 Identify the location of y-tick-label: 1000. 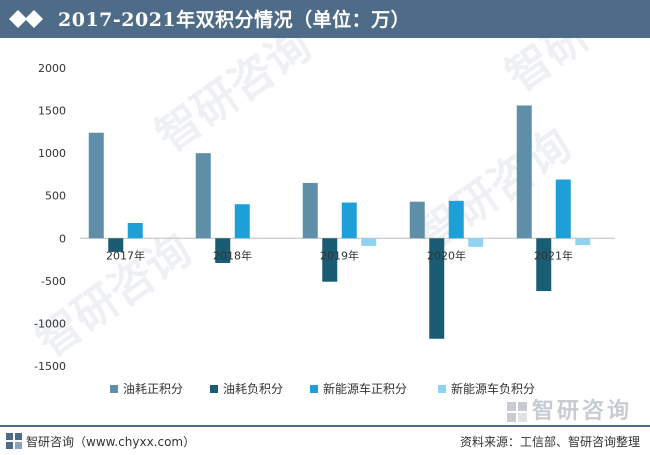
(52, 153).